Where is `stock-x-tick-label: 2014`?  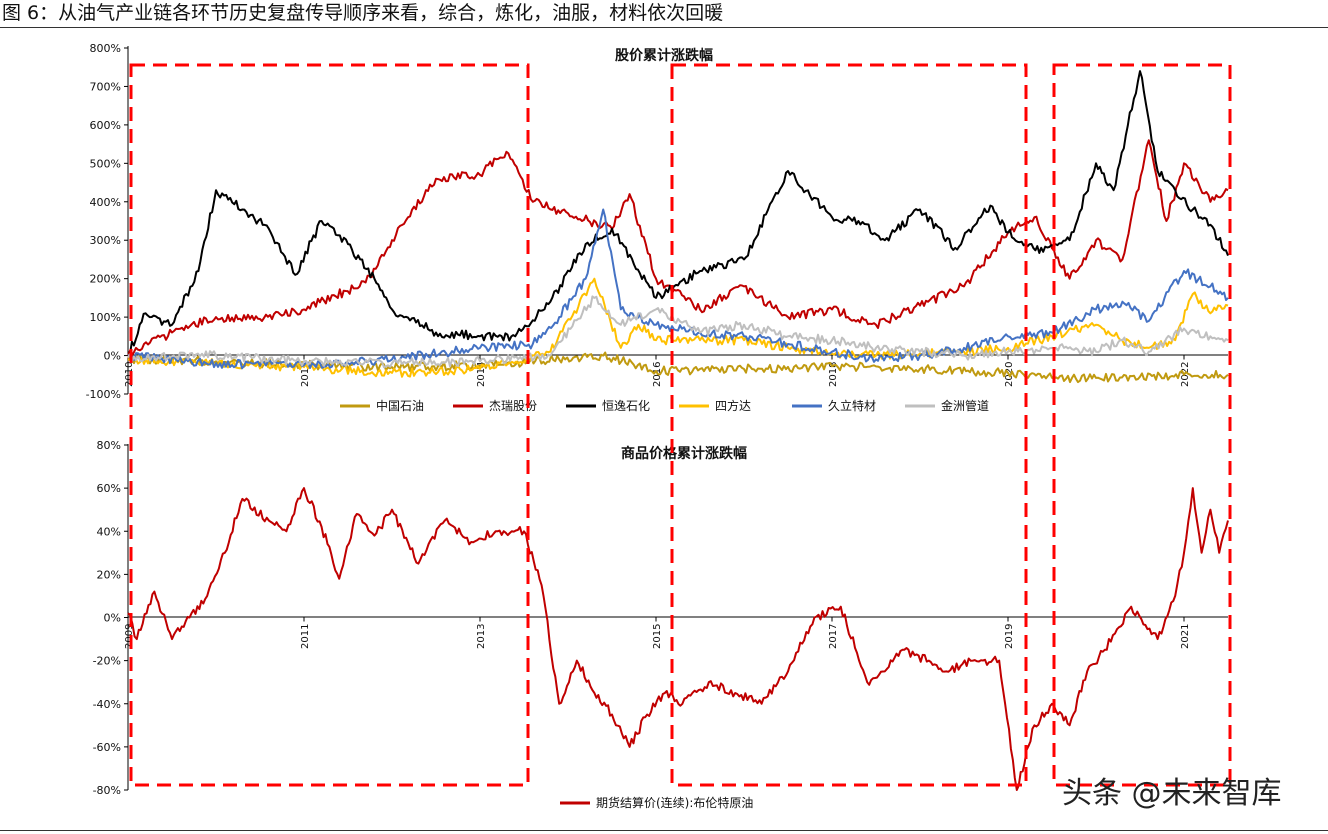
stock-x-tick-label: 2014 is located at coordinates (481, 374).